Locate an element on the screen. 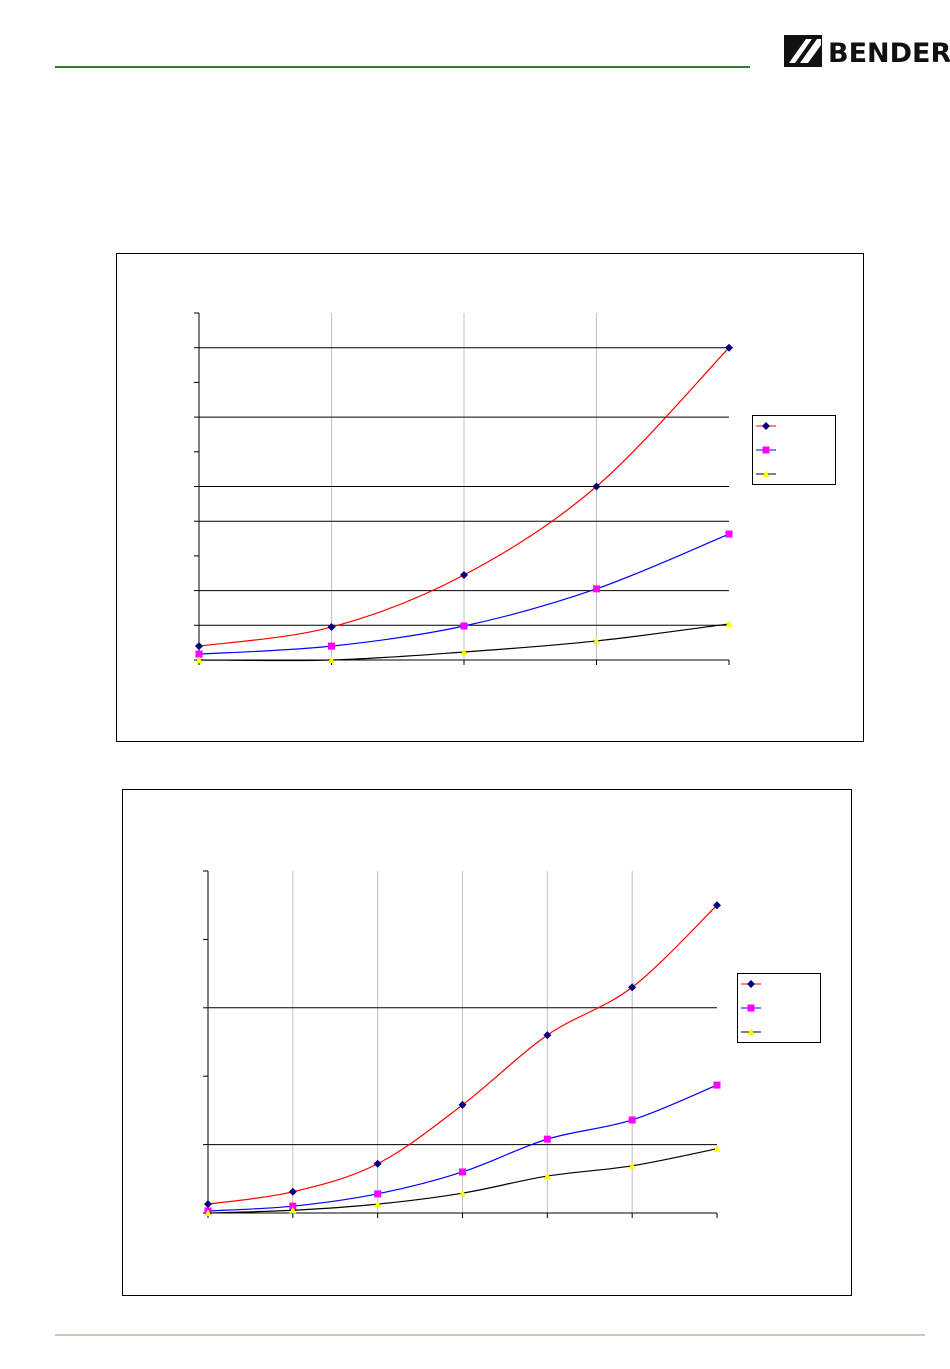 Image resolution: width=950 pixels, height=1369 pixels. series-line is located at coordinates (464, 497).